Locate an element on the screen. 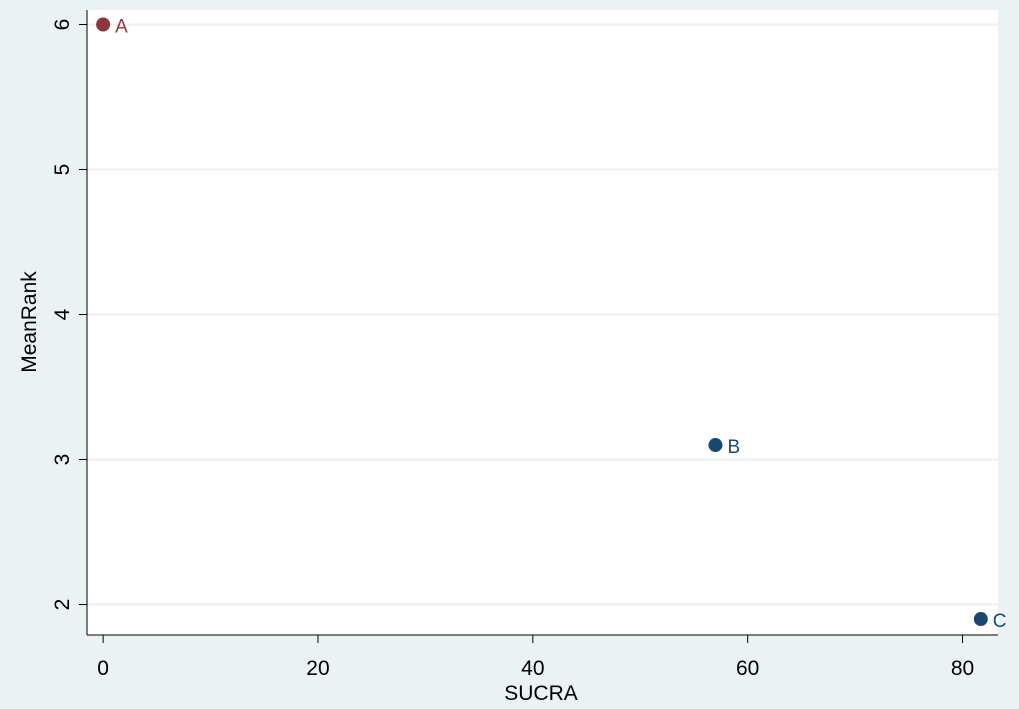 The image size is (1019, 709). y-axis-label: MeanRank is located at coordinates (29, 322).